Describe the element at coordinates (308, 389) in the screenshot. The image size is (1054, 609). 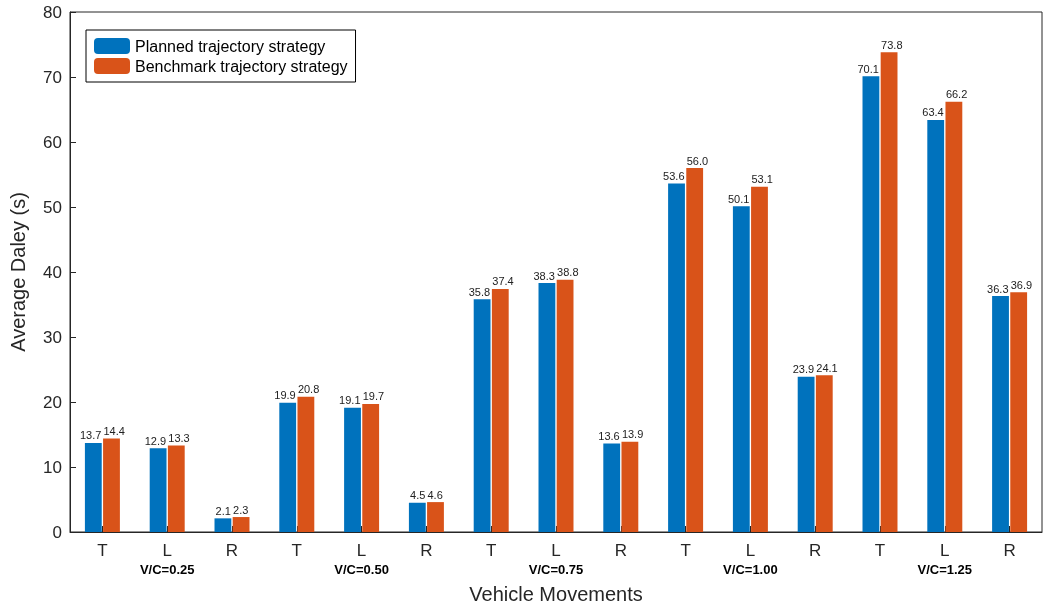
I see `data-label: 20.8` at that location.